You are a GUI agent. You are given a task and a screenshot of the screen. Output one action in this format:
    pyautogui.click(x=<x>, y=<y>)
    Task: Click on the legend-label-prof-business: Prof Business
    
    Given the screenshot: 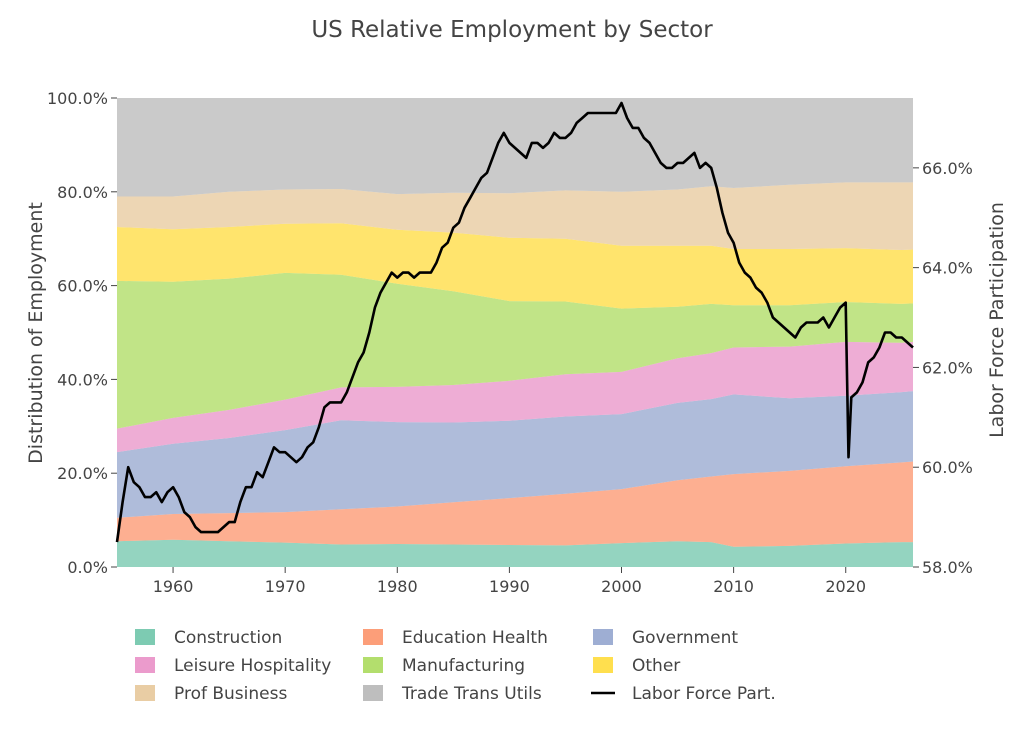 What is the action you would take?
    pyautogui.click(x=230, y=694)
    